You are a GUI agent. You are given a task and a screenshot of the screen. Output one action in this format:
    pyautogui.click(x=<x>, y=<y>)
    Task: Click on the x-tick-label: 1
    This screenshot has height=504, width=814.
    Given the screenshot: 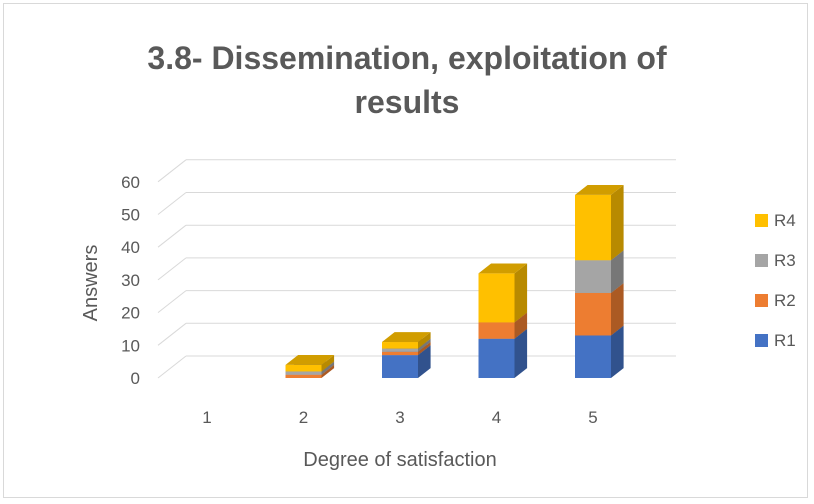 What is the action you would take?
    pyautogui.click(x=206, y=417)
    